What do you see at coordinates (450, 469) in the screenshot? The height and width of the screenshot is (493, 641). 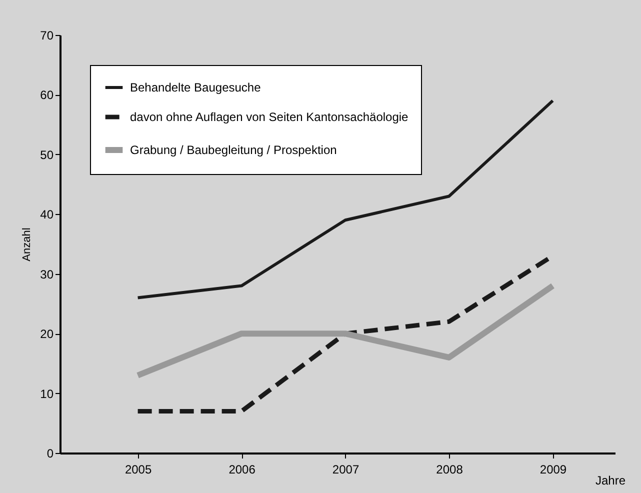 I see `x-tick-label: 2008` at bounding box center [450, 469].